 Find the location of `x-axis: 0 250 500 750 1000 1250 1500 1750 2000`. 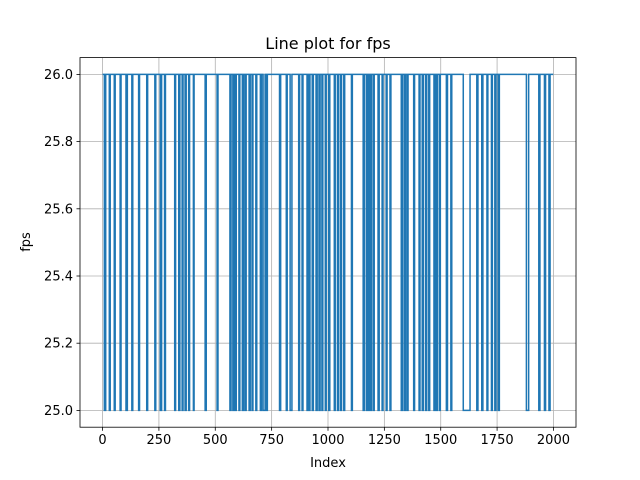

x-axis: 0 250 500 750 1000 1250 1500 1750 2000 is located at coordinates (334, 437).